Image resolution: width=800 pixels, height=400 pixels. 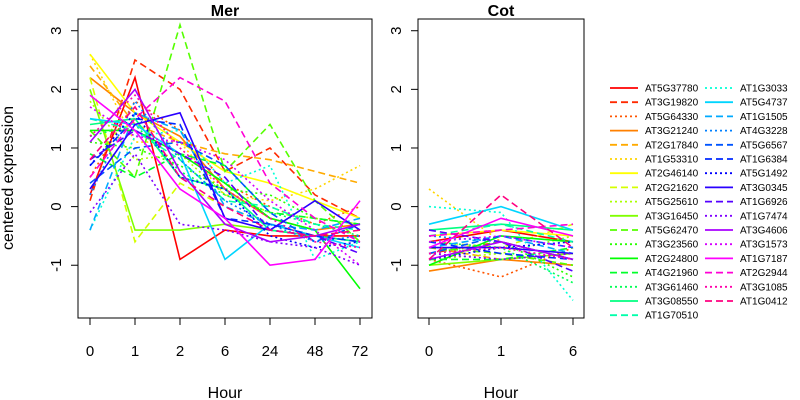 I want to click on y-axis-label: centered expression, so click(x=8, y=178).